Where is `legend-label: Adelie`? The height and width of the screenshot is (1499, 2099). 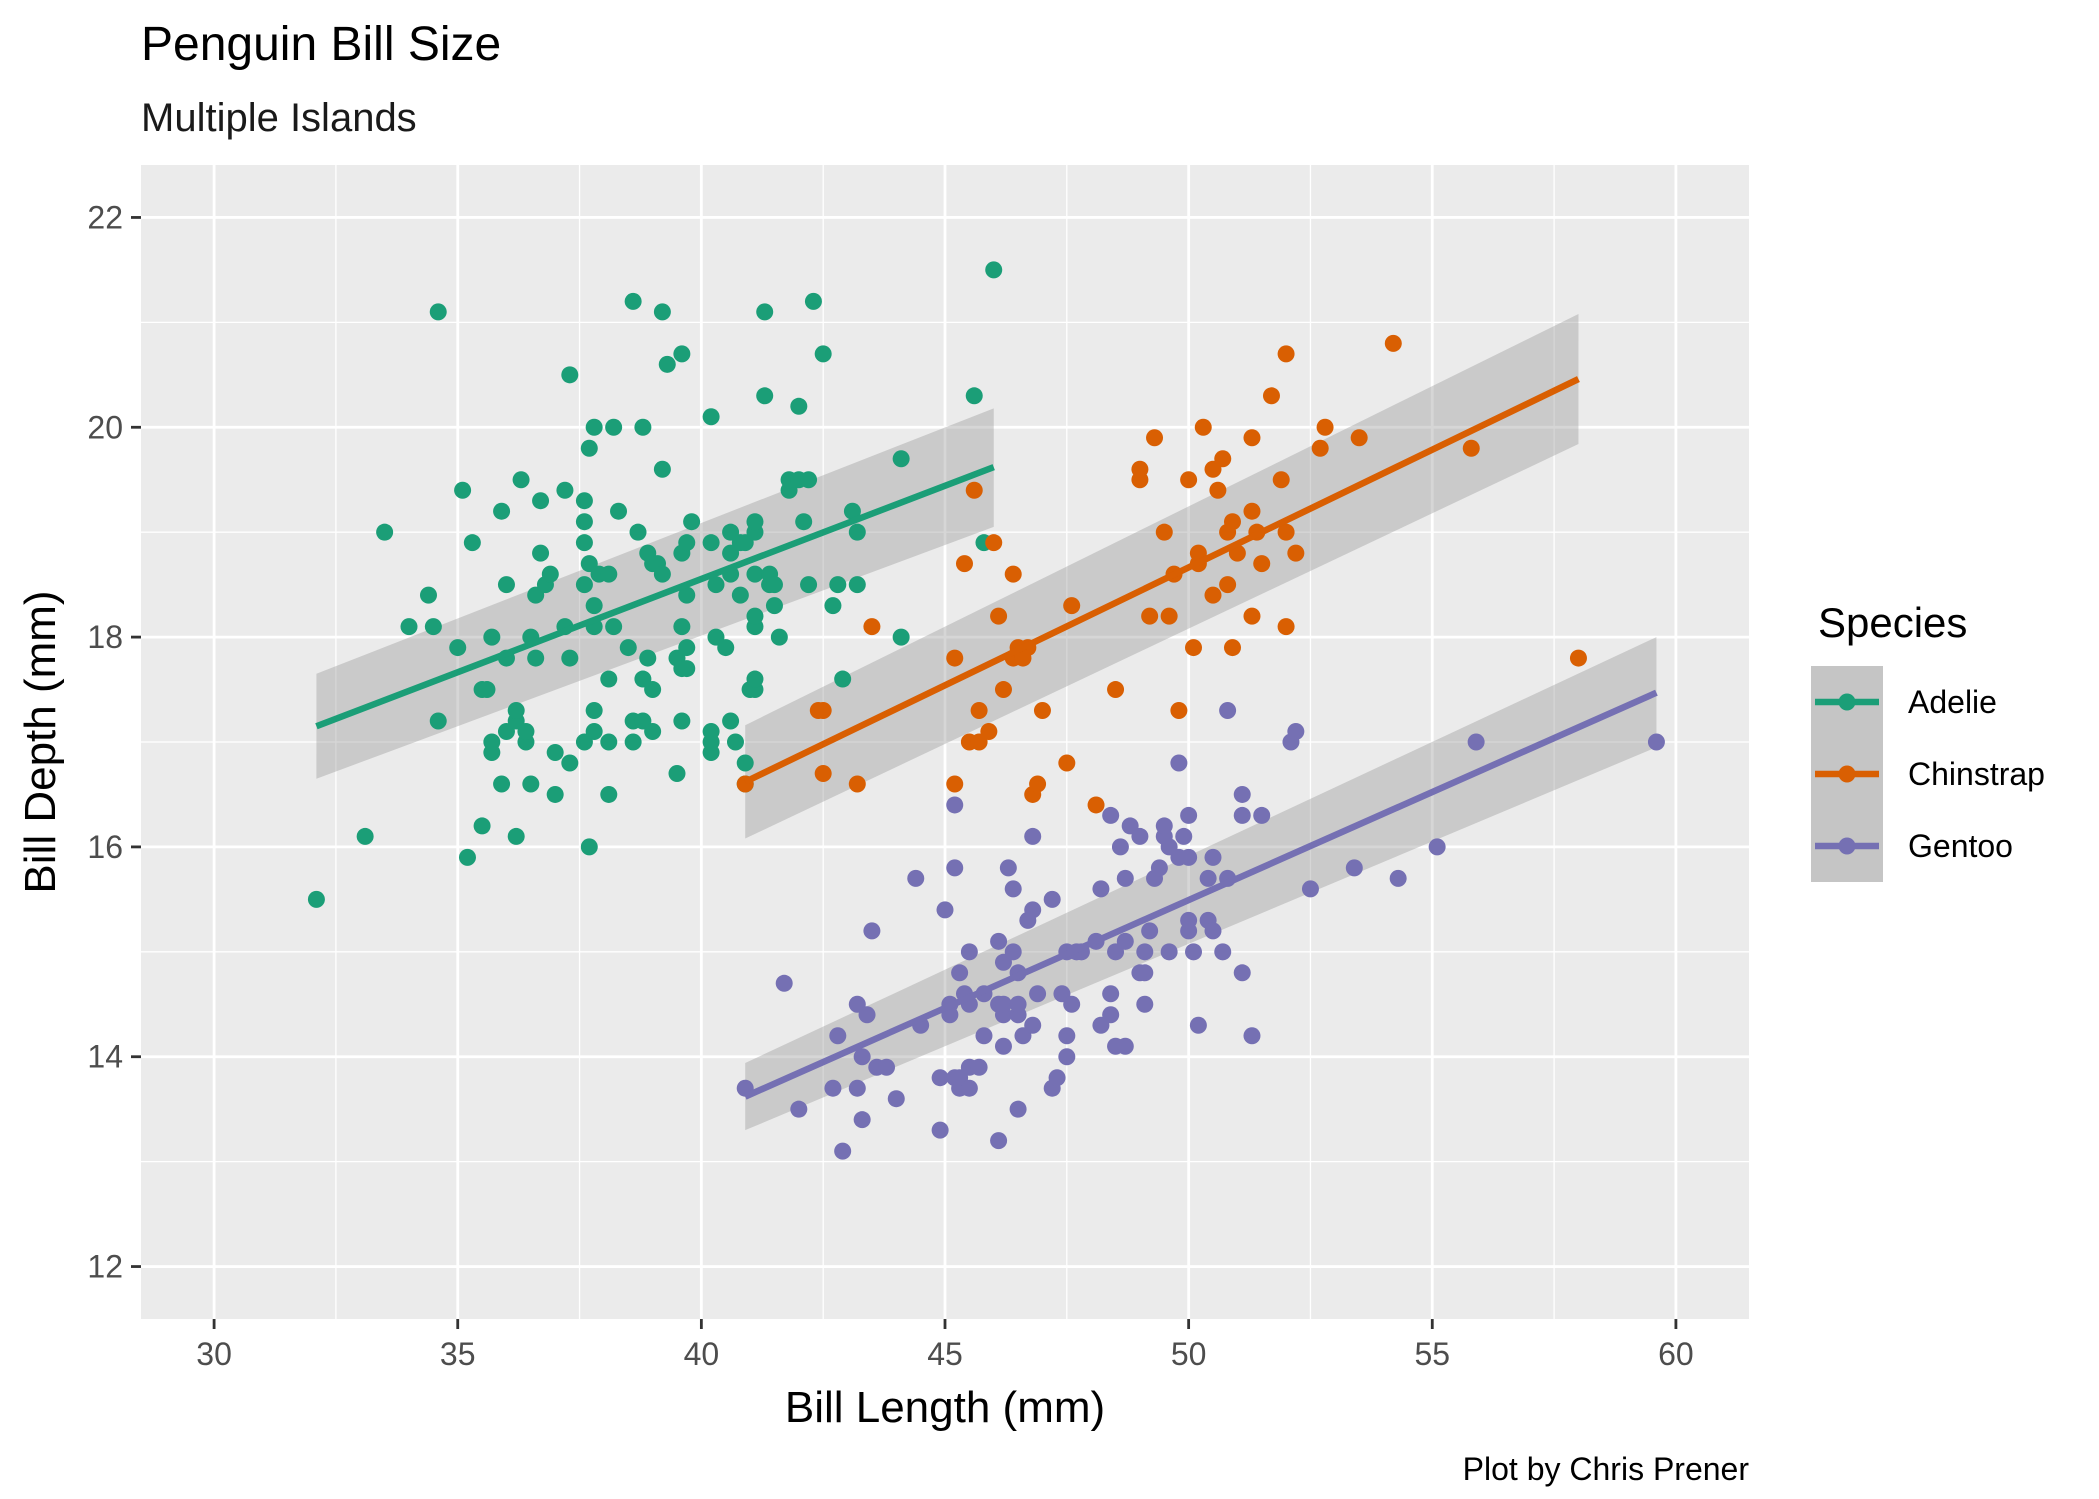 legend-label: Adelie is located at coordinates (1952, 702).